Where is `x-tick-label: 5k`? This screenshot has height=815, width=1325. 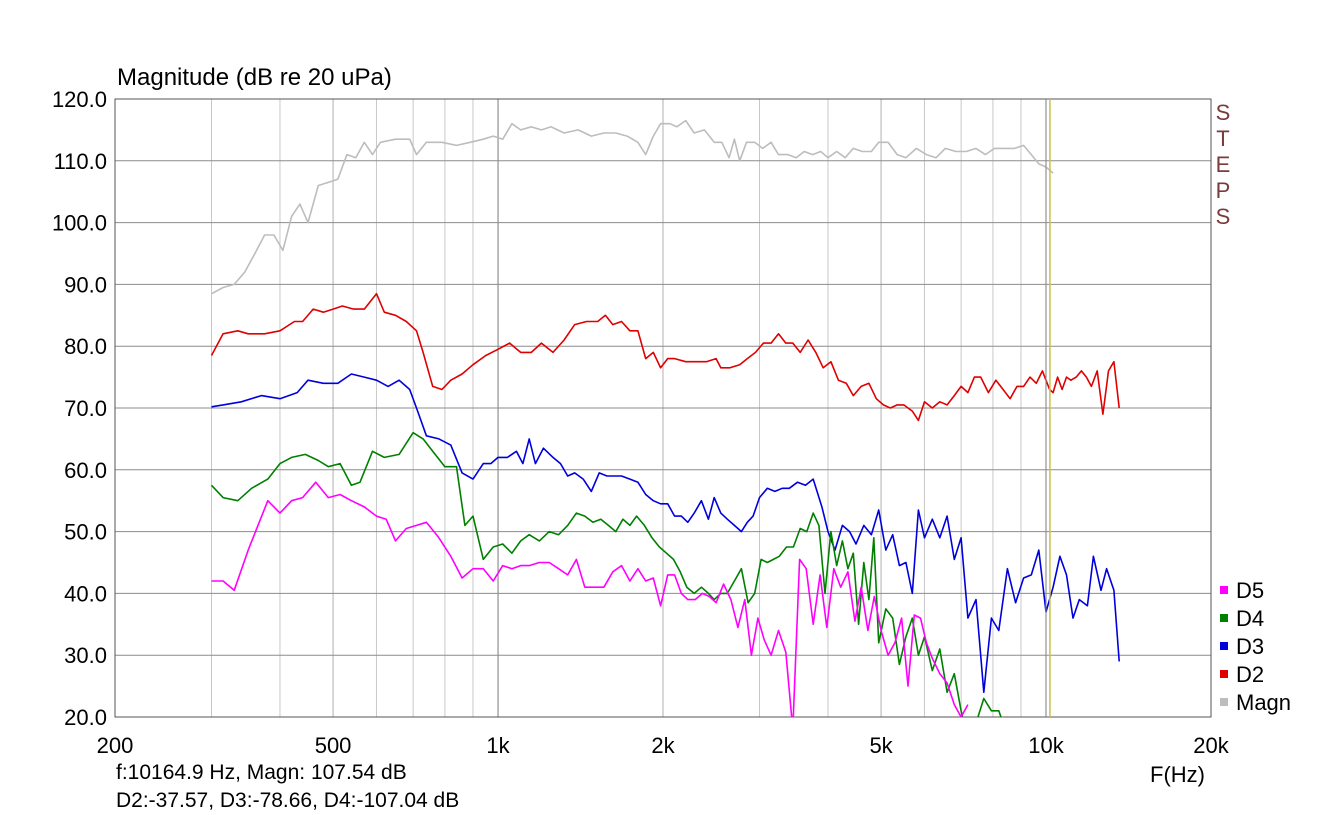
x-tick-label: 5k is located at coordinates (881, 745).